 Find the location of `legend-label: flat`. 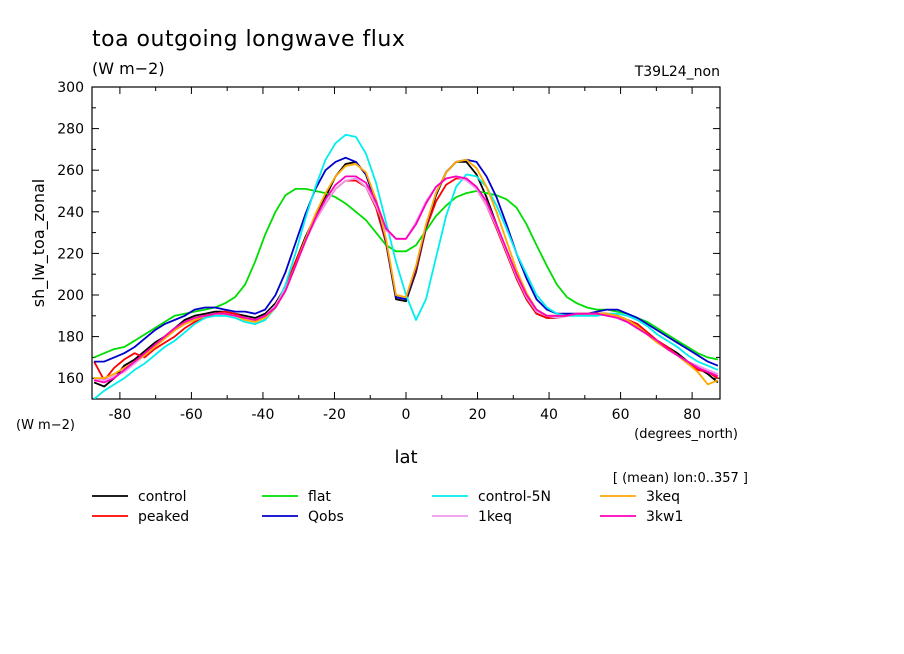

legend-label: flat is located at coordinates (319, 497).